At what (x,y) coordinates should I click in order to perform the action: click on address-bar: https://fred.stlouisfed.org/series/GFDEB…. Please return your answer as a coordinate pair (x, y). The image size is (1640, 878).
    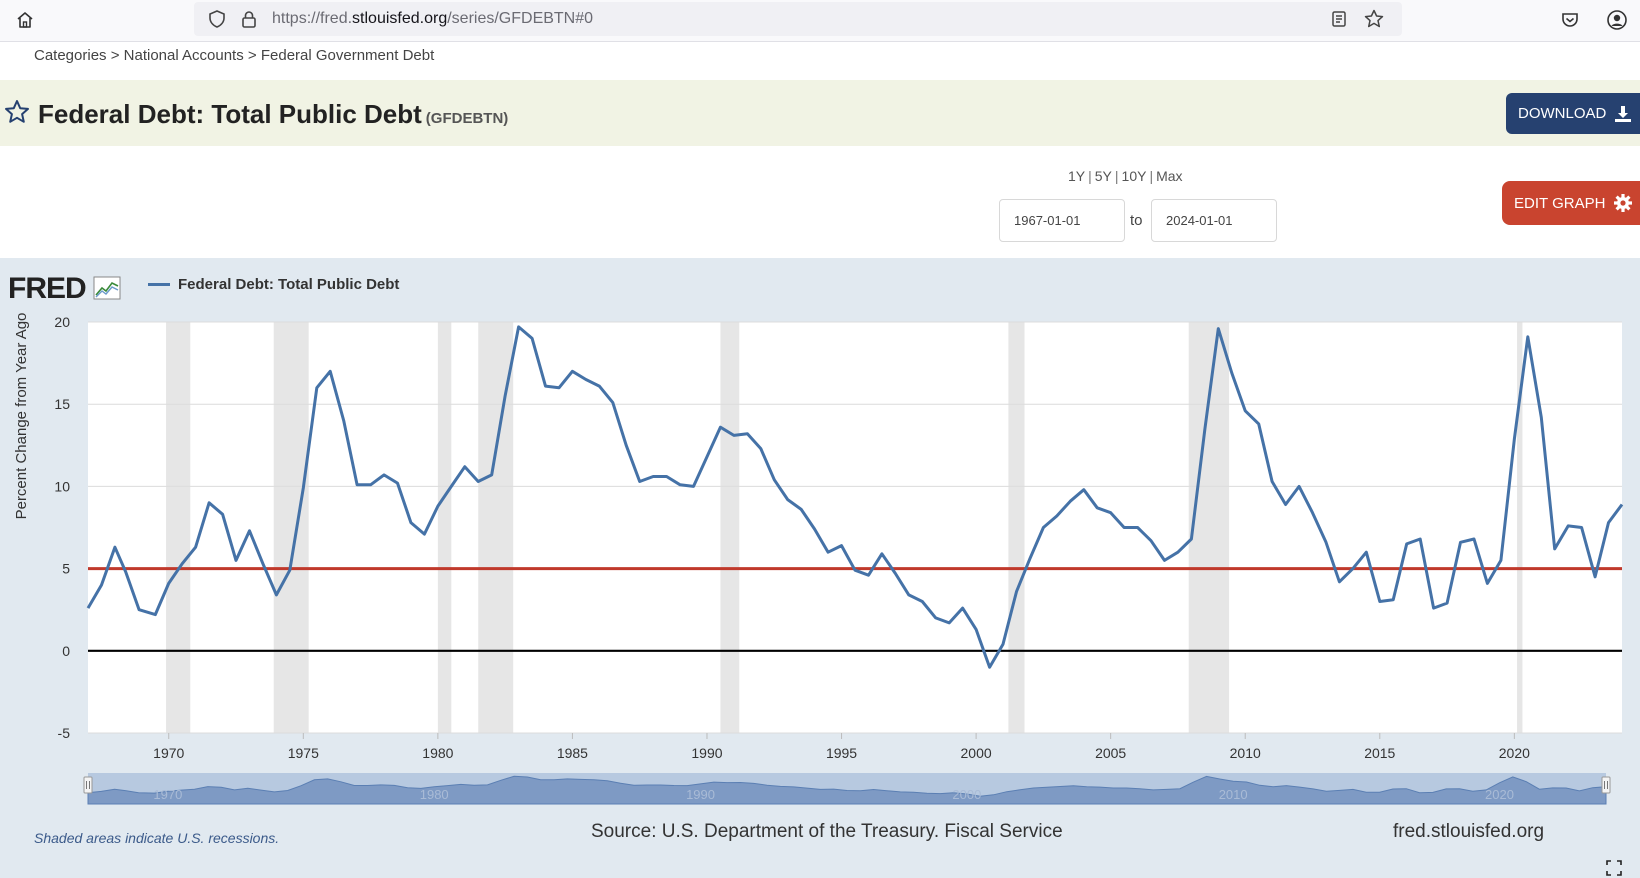
    Looking at the image, I should click on (798, 19).